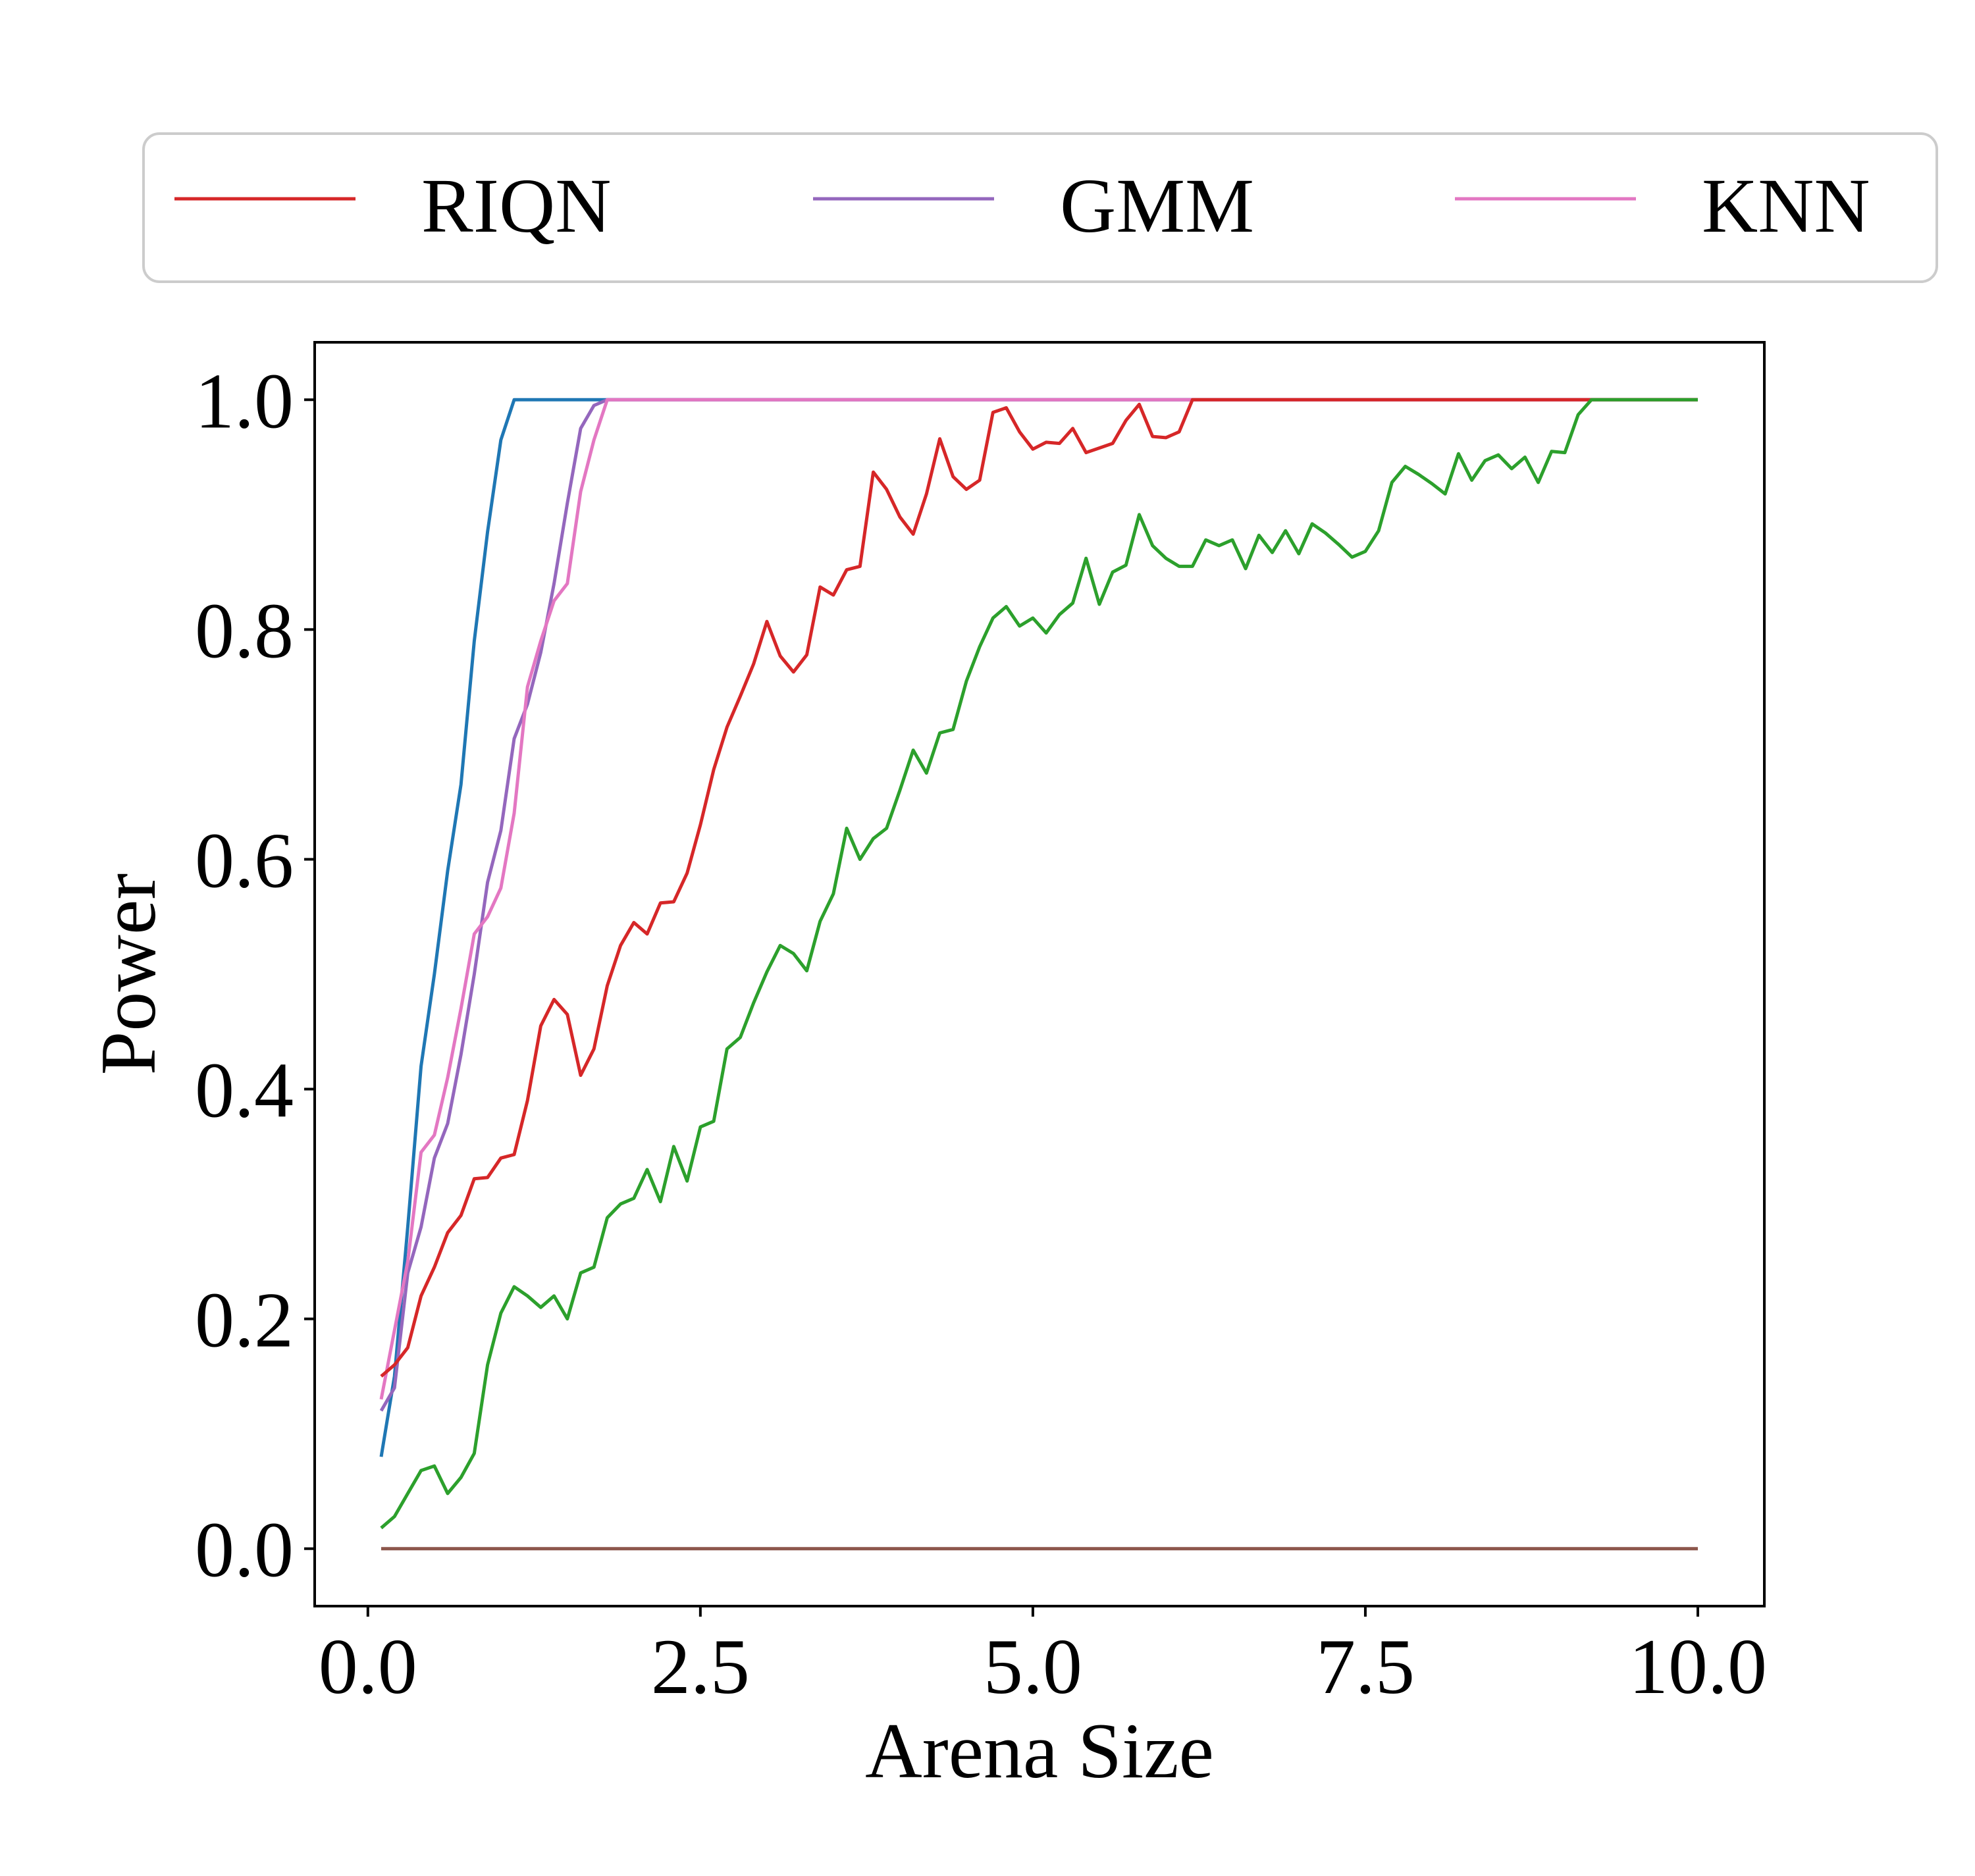 The image size is (1975, 1876). What do you see at coordinates (128, 974) in the screenshot?
I see `y-axis-title: Power` at bounding box center [128, 974].